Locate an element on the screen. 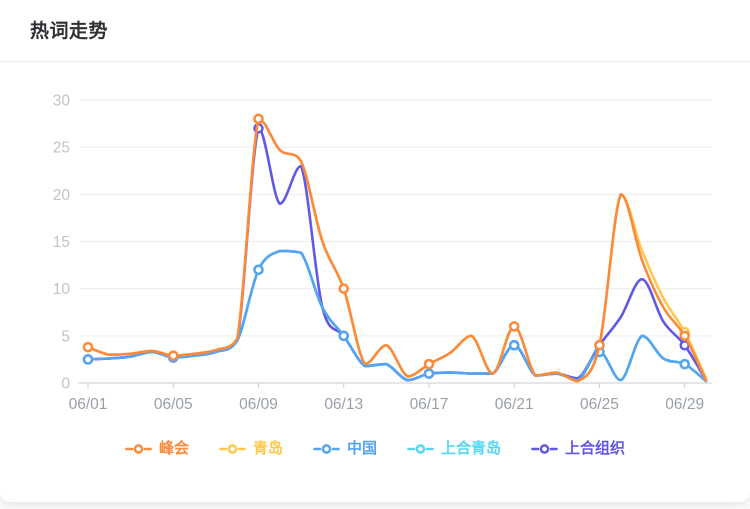 This screenshot has height=509, width=750. legend-item-shanghe-qingdao: 上合青岛 is located at coordinates (454, 448).